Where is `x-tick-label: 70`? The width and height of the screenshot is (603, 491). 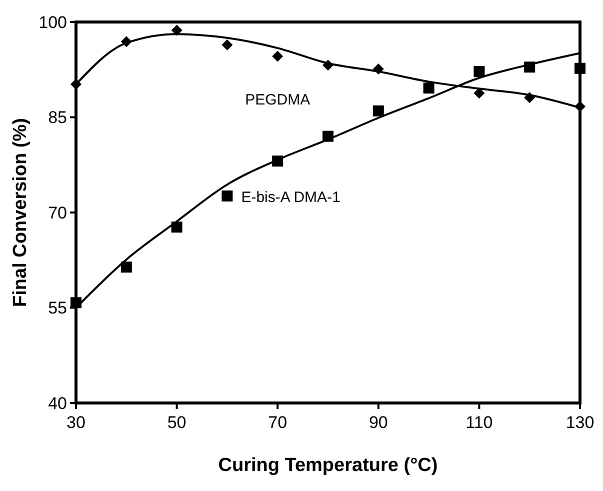
x-tick-label: 70 is located at coordinates (278, 422).